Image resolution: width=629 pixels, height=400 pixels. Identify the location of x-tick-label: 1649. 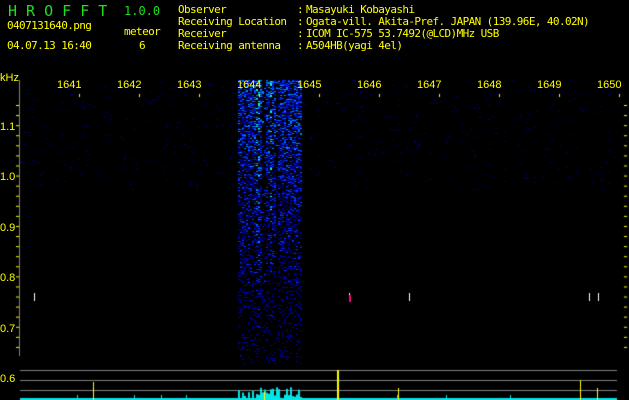
(549, 85).